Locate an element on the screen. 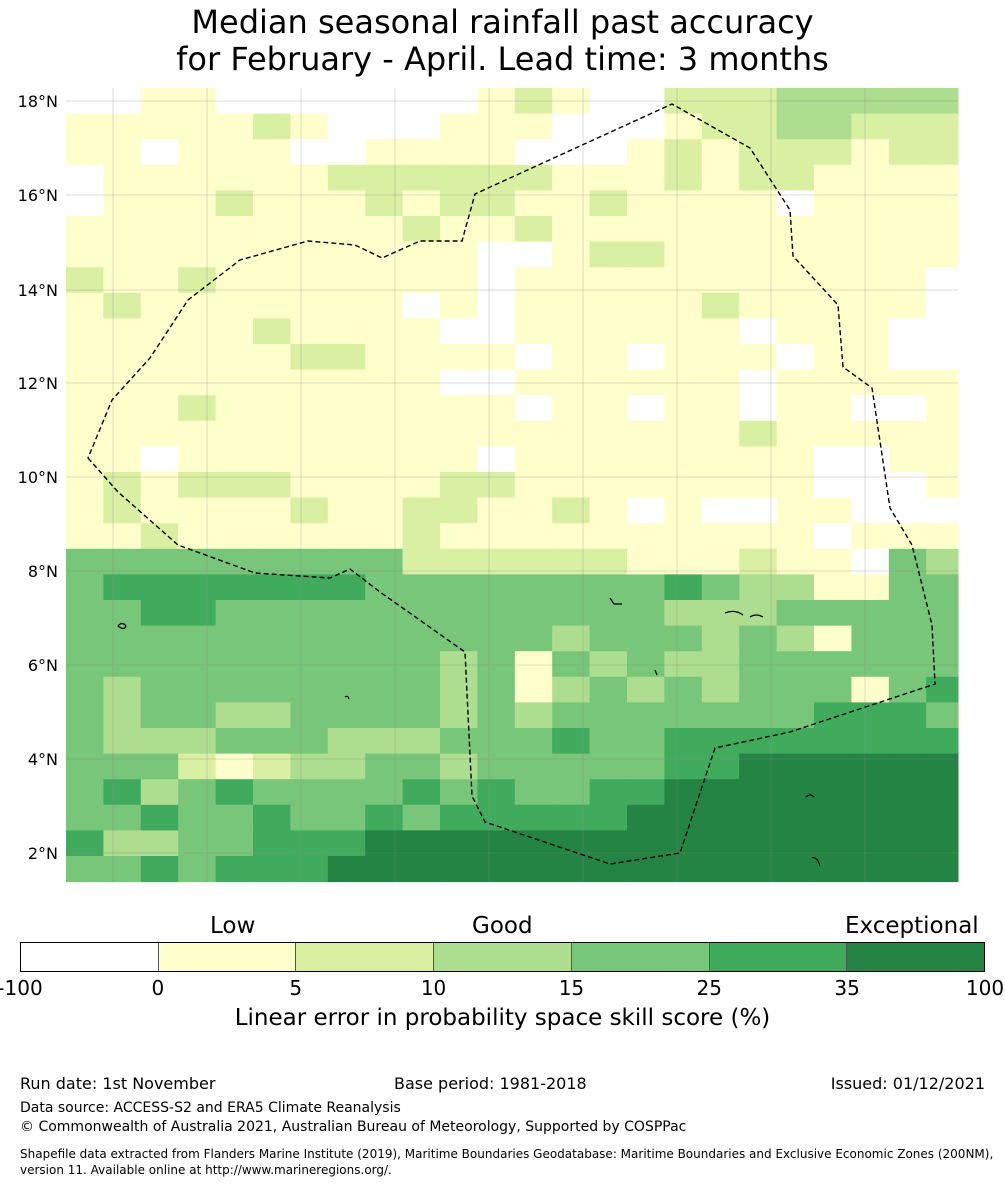 The width and height of the screenshot is (1005, 1185). colorbar-good-label: Good is located at coordinates (502, 926).